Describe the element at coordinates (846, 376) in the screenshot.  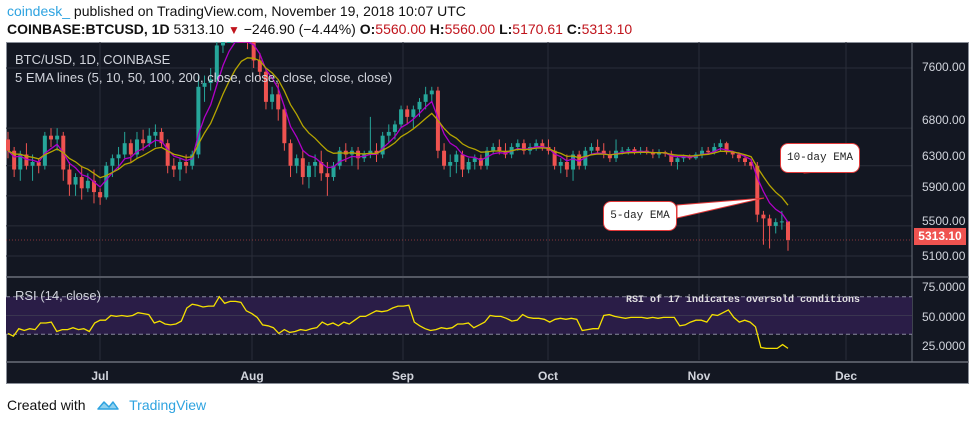
I see `x-tick-dec: Dec` at that location.